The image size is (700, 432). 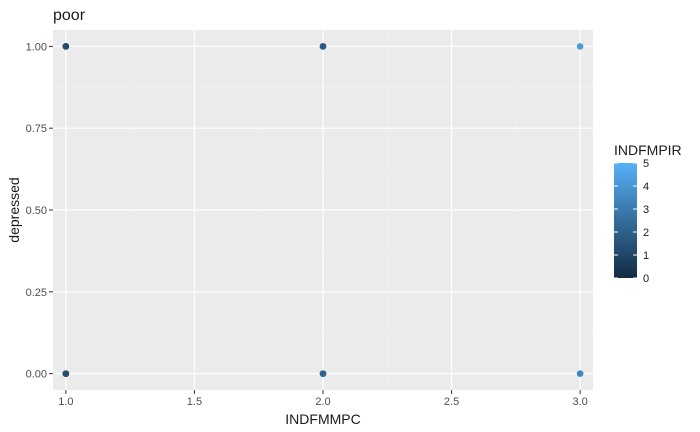 I want to click on y-tick-label: 0.75, so click(x=36, y=129).